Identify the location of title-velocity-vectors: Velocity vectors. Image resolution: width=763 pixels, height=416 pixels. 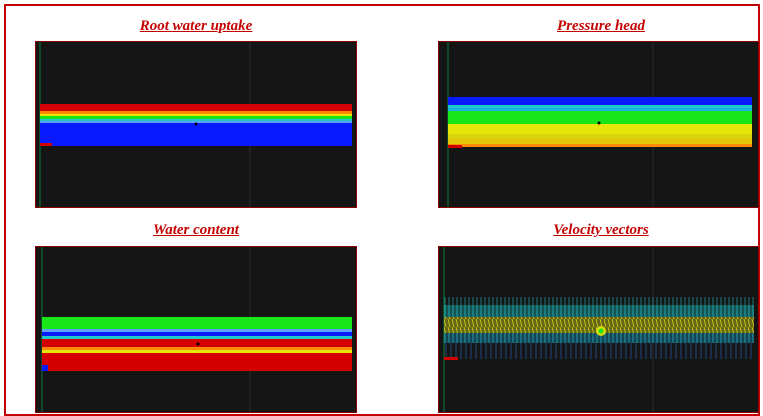
(601, 230).